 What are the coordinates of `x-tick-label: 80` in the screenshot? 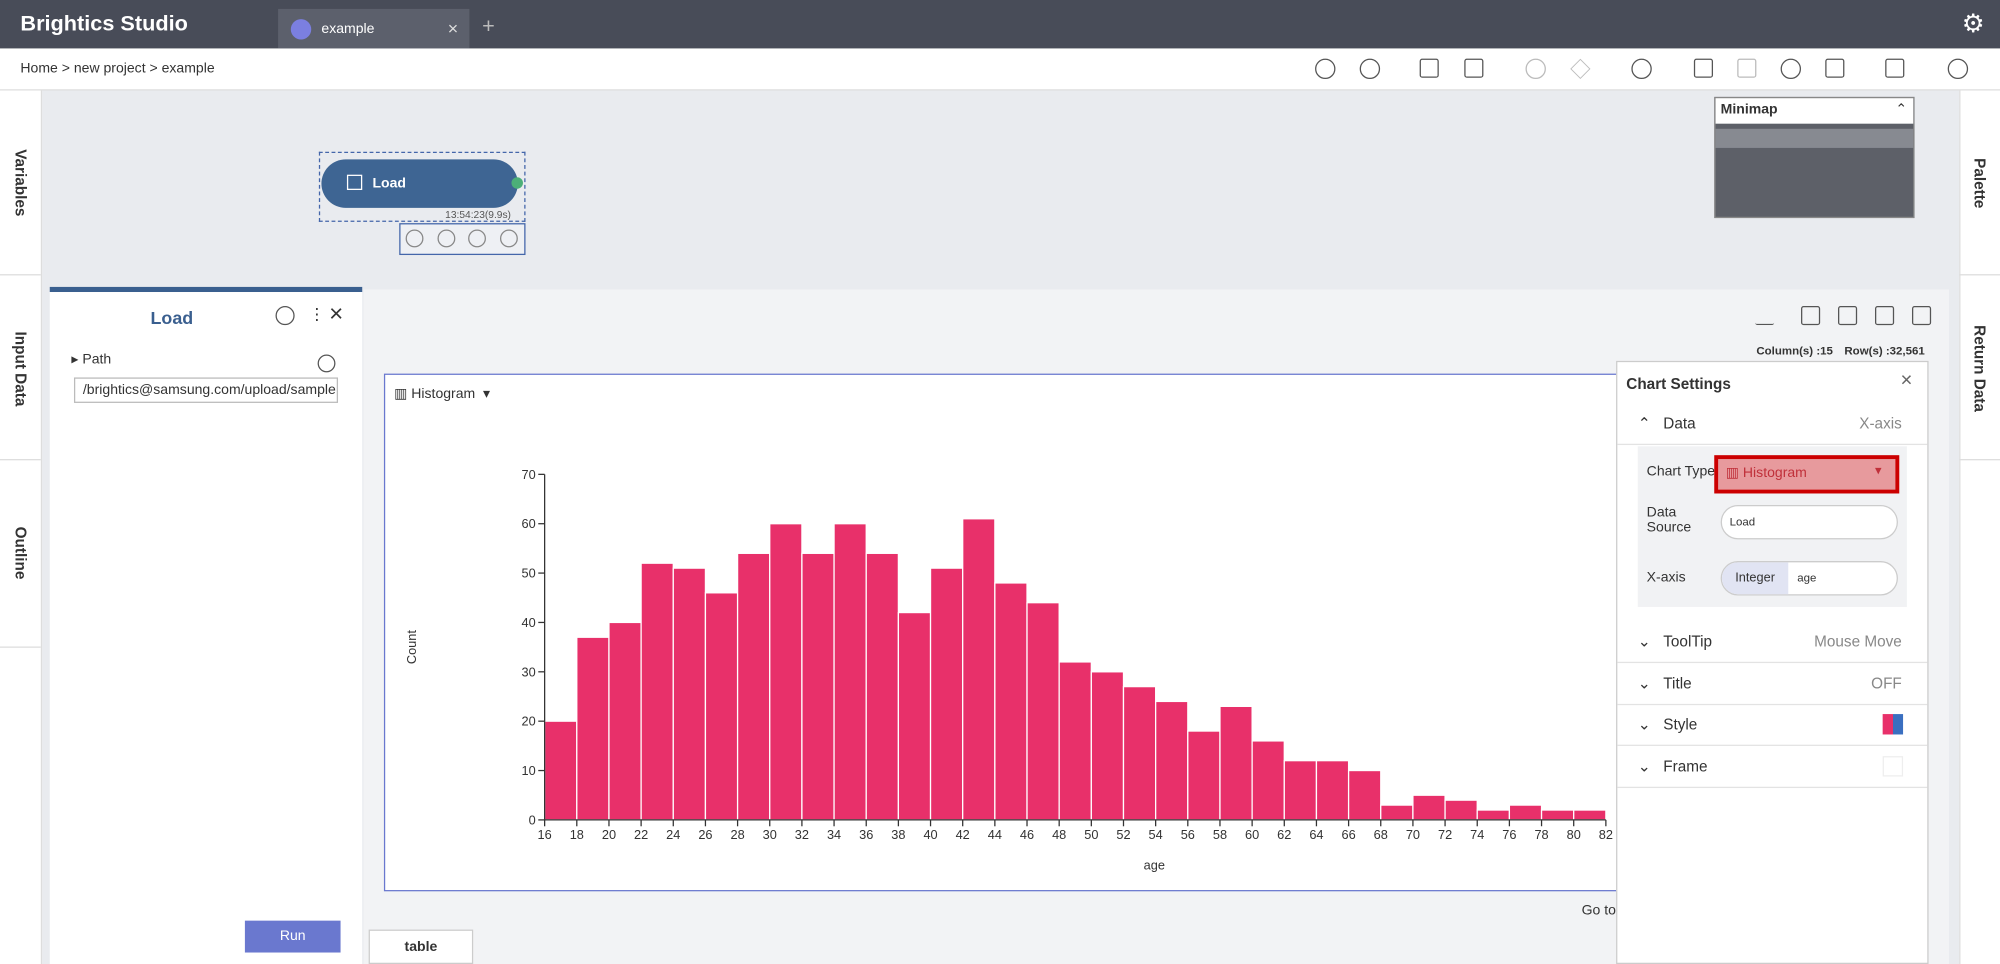 It's located at (1574, 834).